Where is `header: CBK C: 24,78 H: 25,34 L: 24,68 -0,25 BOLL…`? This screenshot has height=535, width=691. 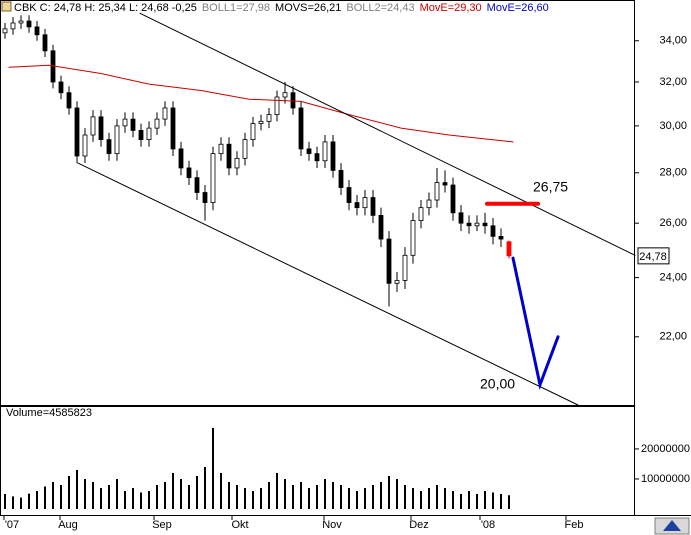 header: CBK C: 24,78 H: 25,34 L: 24,68 -0,25 BOLL… is located at coordinates (281, 8).